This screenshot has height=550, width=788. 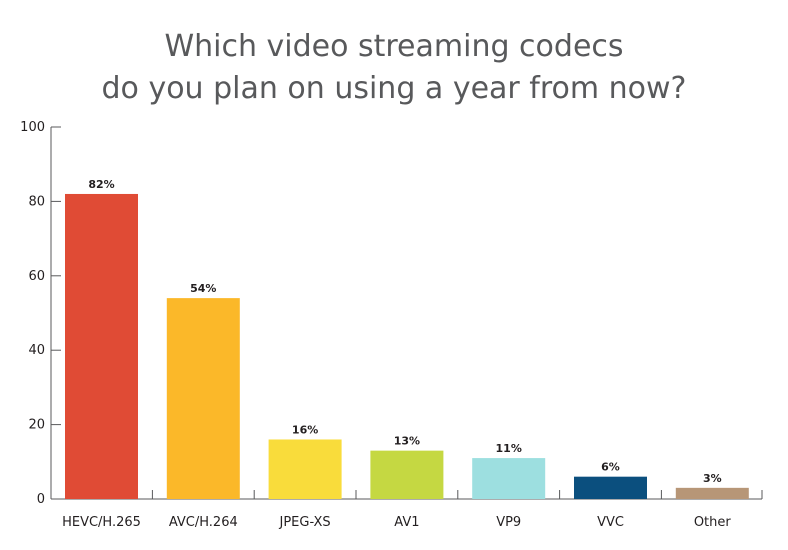 I want to click on y-tick-label: 60, so click(x=36, y=276).